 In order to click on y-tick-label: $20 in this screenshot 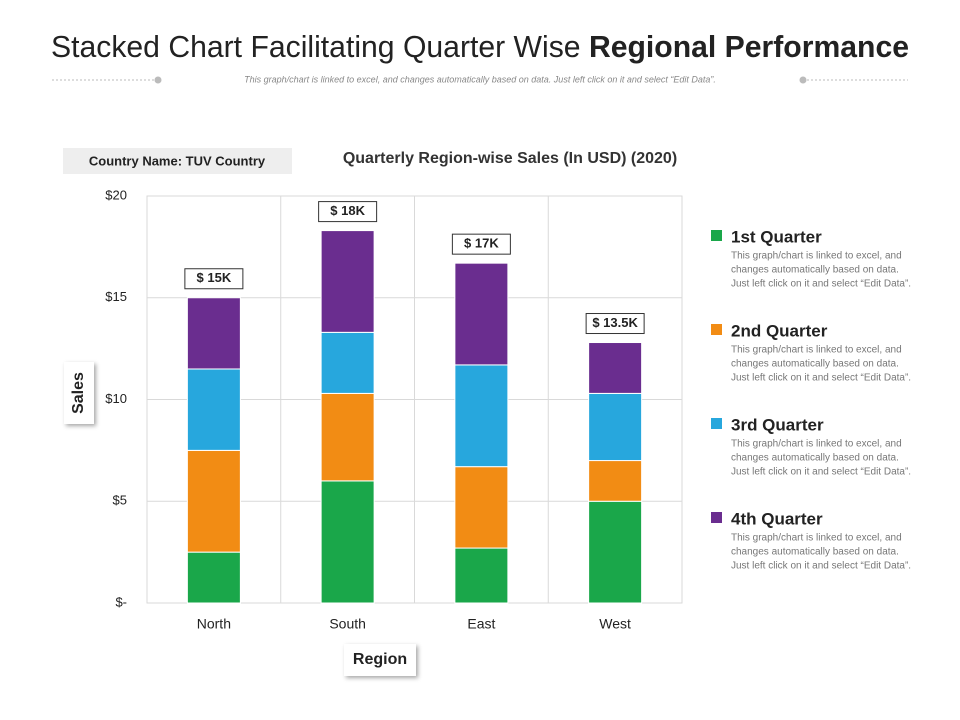, I will do `click(116, 194)`.